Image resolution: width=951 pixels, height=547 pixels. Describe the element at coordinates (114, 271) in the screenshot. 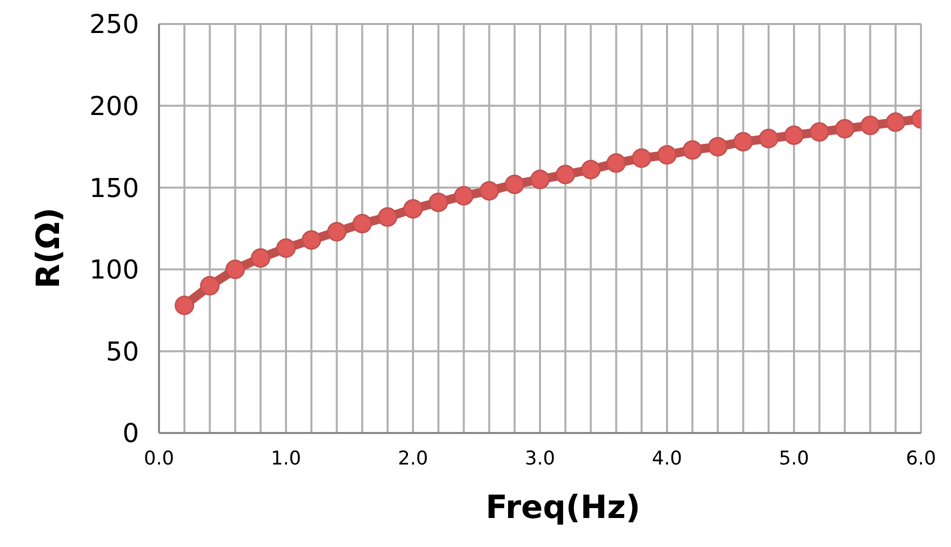

I see `y-tick-label: 100` at that location.